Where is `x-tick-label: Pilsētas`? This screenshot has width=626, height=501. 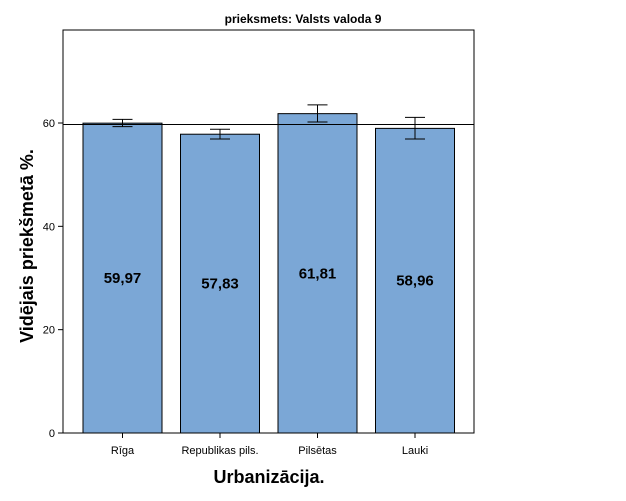 x-tick-label: Pilsētas is located at coordinates (317, 451).